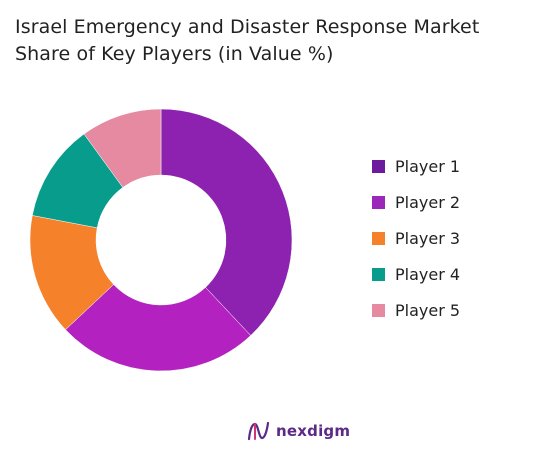 This screenshot has height=449, width=548. I want to click on legend-label: Player 3, so click(428, 238).